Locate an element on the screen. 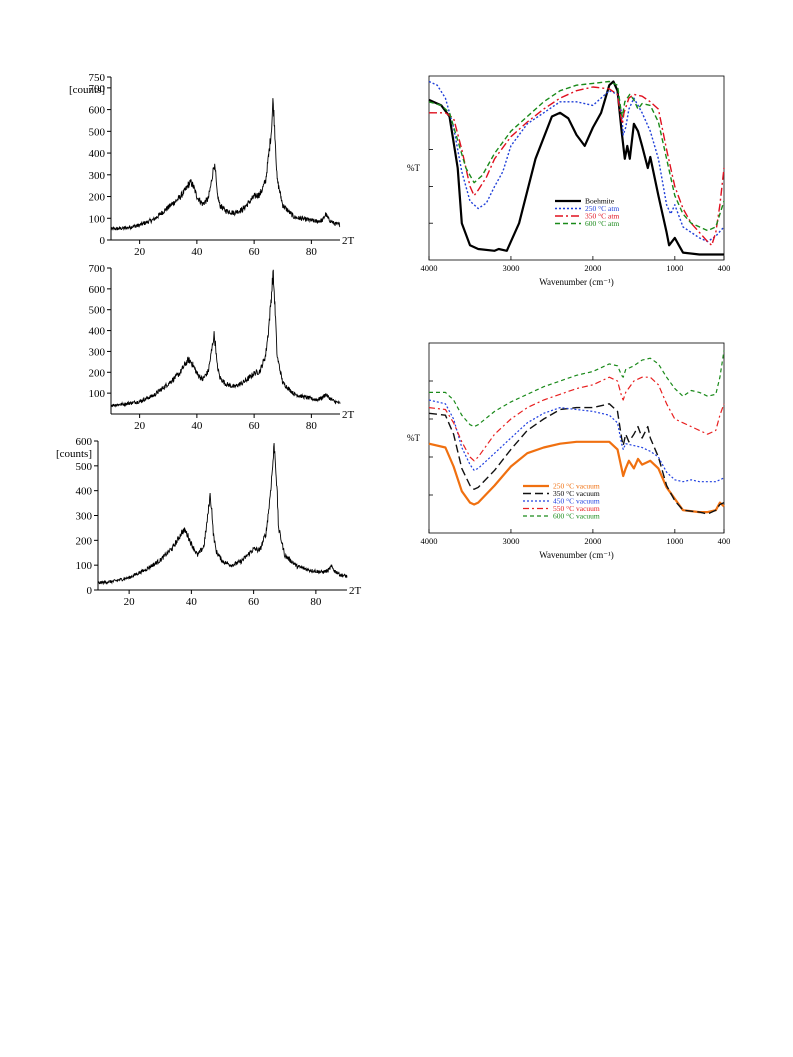  legend-label: 250 °C vacuum is located at coordinates (576, 486).